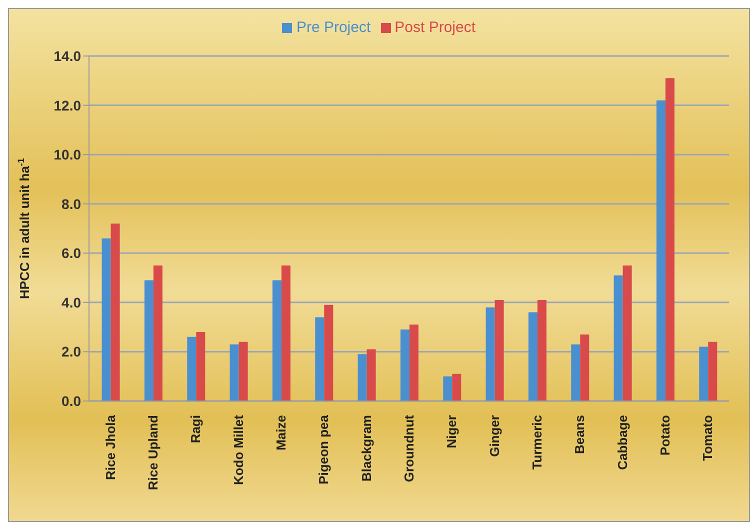 This screenshot has height=528, width=756. Describe the element at coordinates (196, 429) in the screenshot. I see `x-tick-label: Ragi` at that location.